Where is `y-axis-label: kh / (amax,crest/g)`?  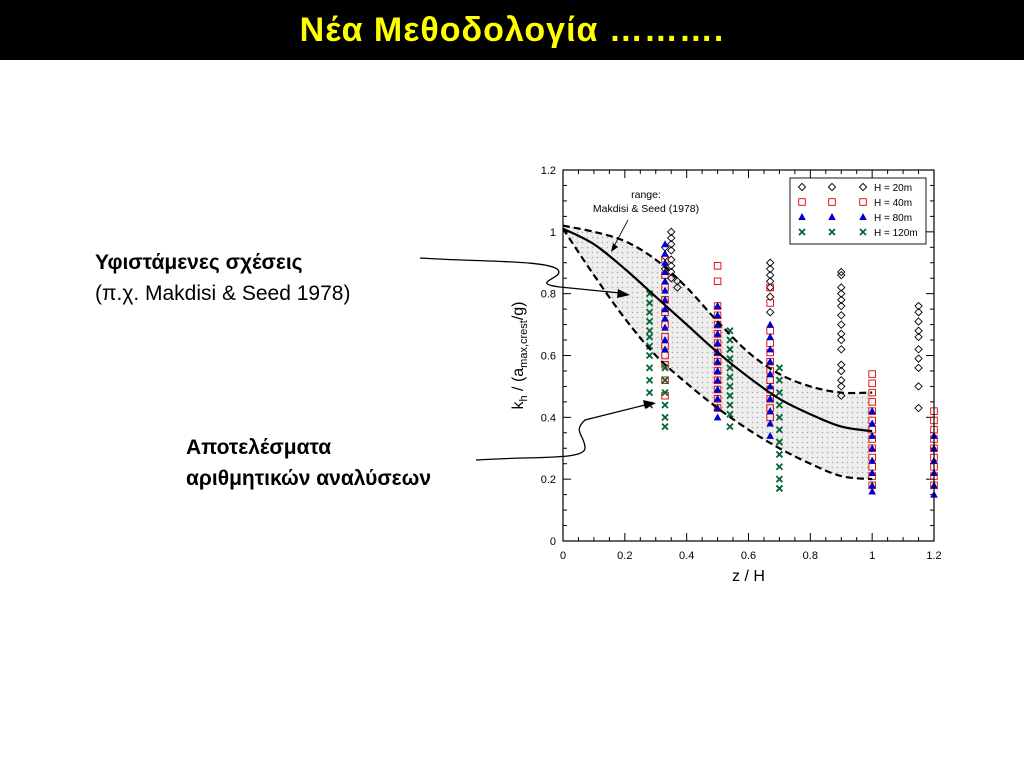
y-axis-label: kh / (amax,crest/g) is located at coordinates (520, 355).